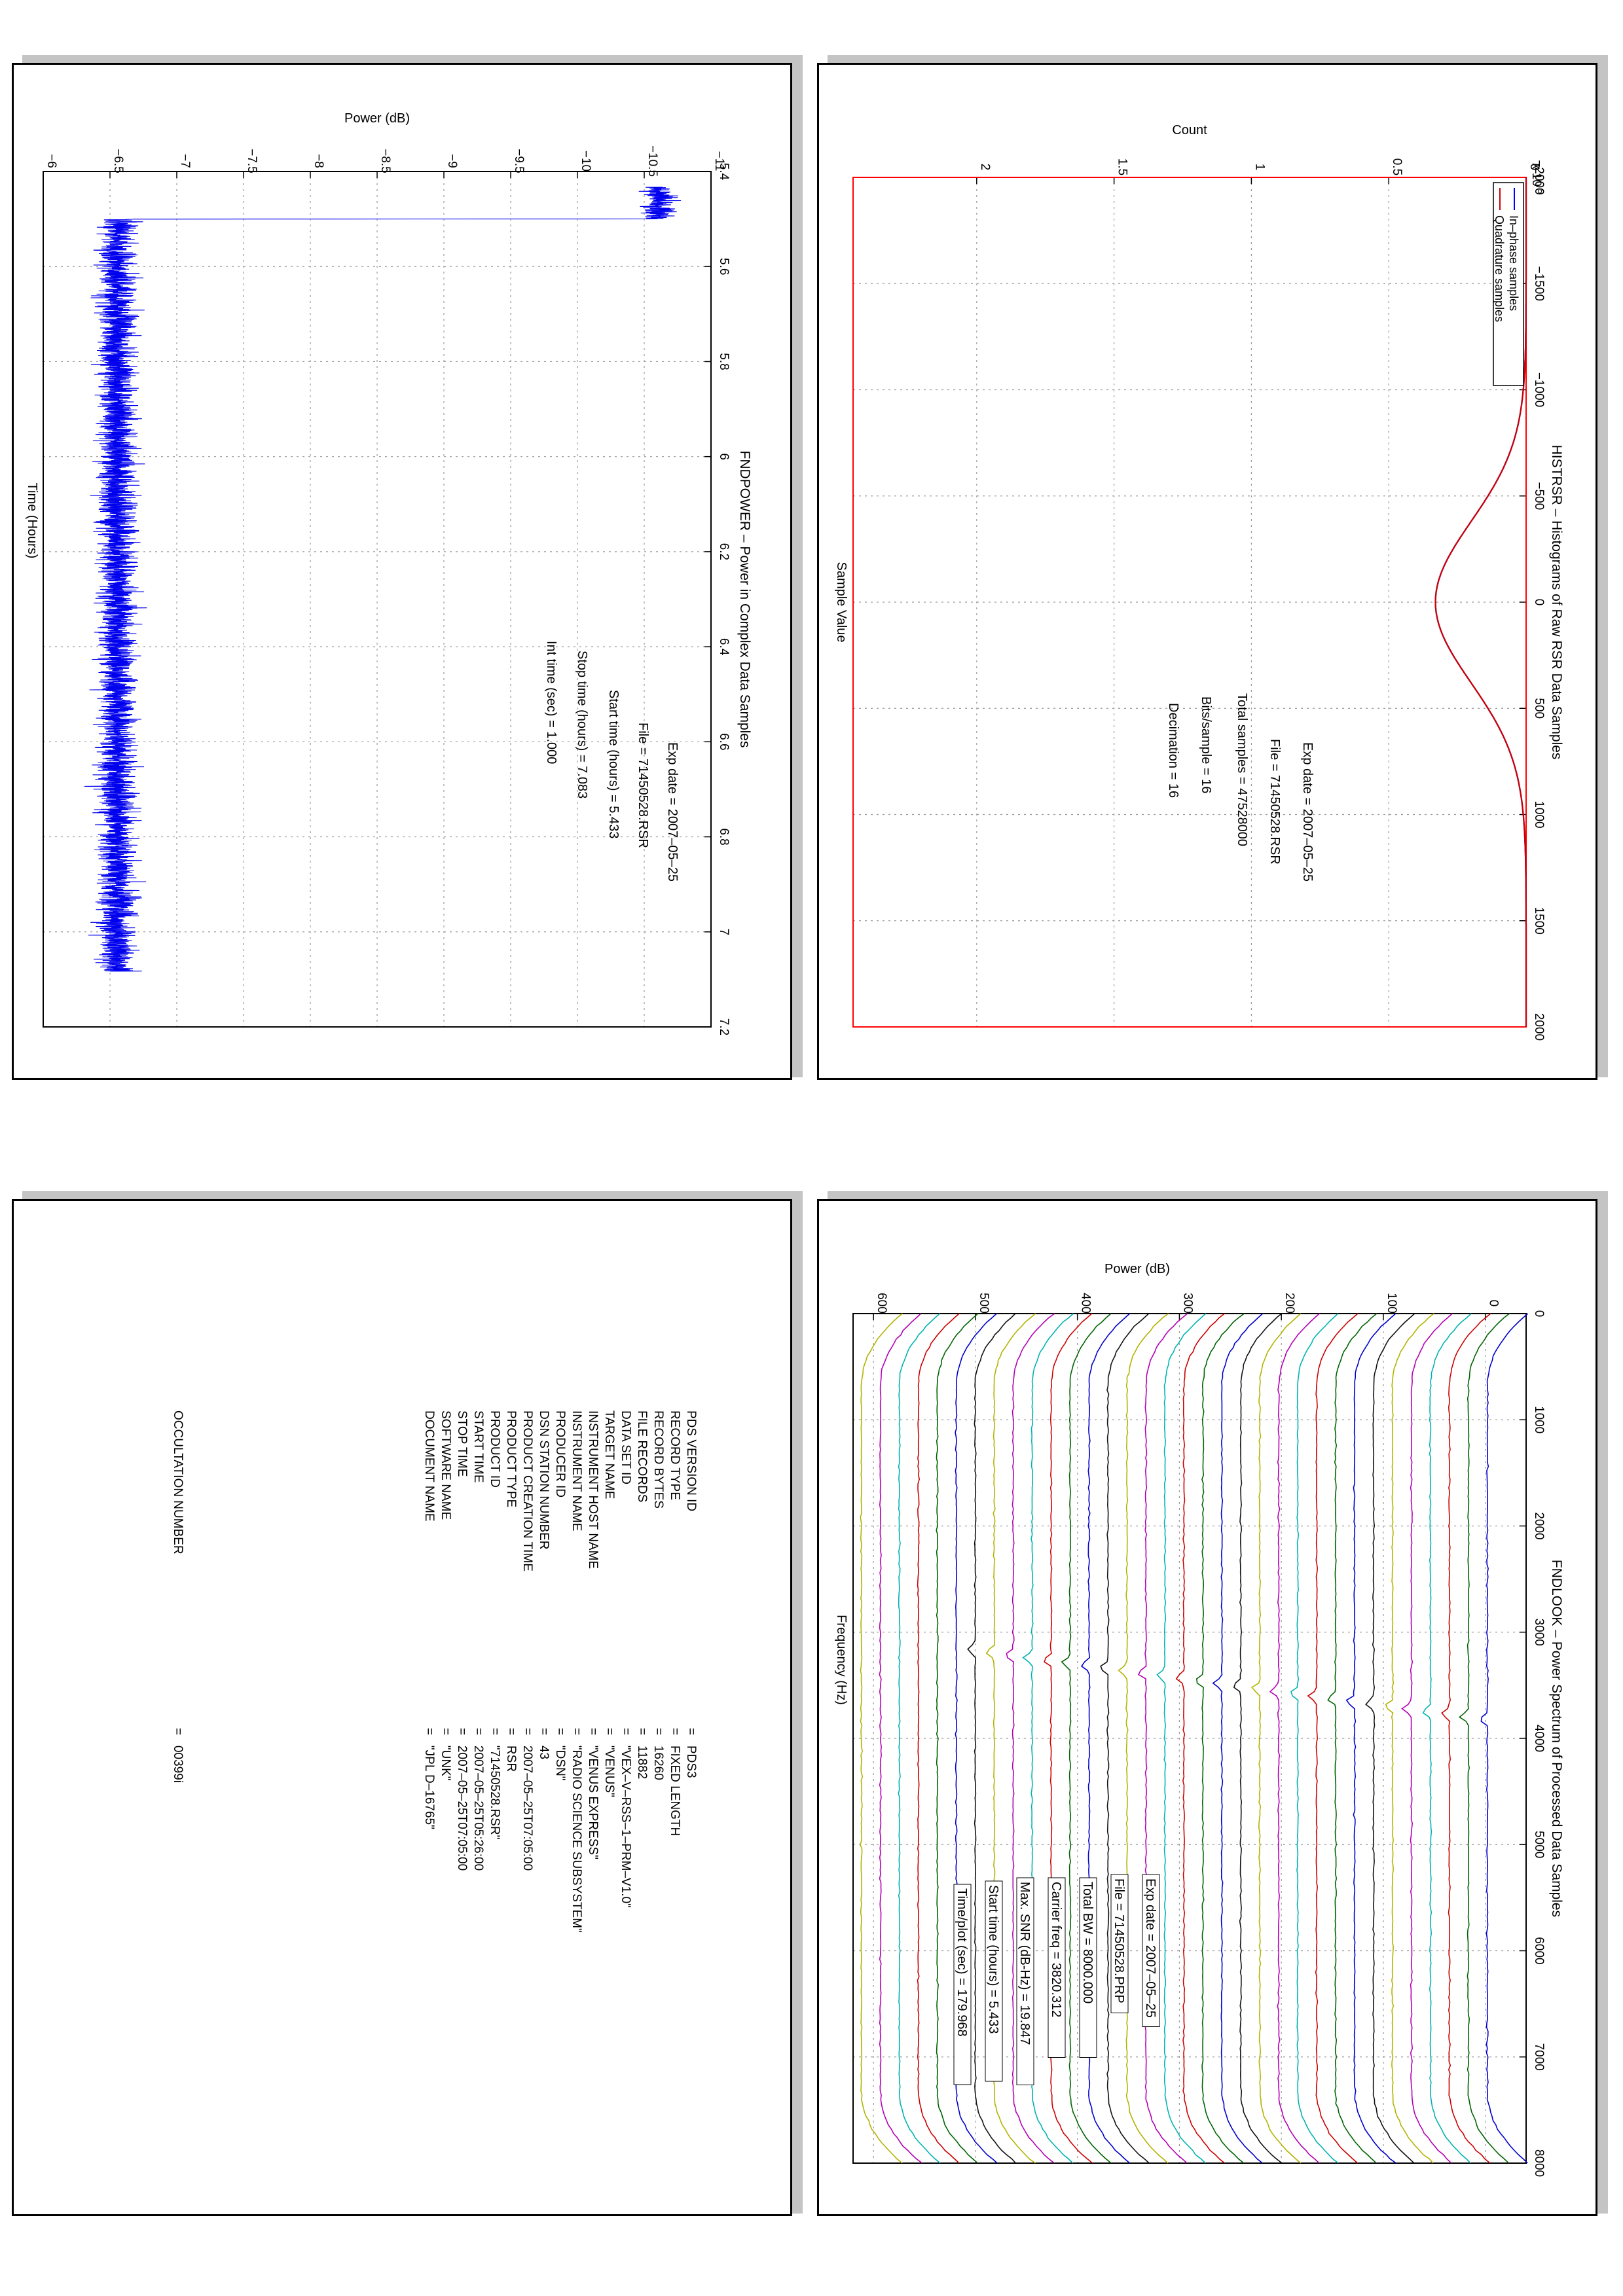 Image resolution: width=1623 pixels, height=2296 pixels. What do you see at coordinates (744, 599) in the screenshot?
I see `chart-title: FNDPOWER – Power in Complex Data Samples` at bounding box center [744, 599].